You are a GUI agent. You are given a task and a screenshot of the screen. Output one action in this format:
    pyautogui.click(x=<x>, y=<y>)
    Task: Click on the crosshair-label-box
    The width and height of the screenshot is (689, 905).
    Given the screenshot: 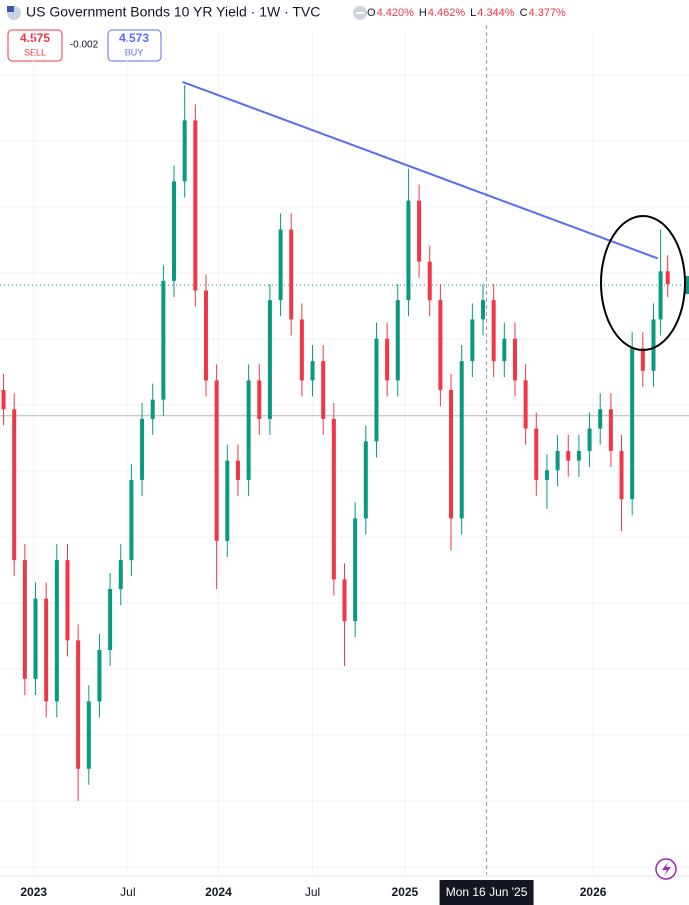 What is the action you would take?
    pyautogui.click(x=486, y=892)
    